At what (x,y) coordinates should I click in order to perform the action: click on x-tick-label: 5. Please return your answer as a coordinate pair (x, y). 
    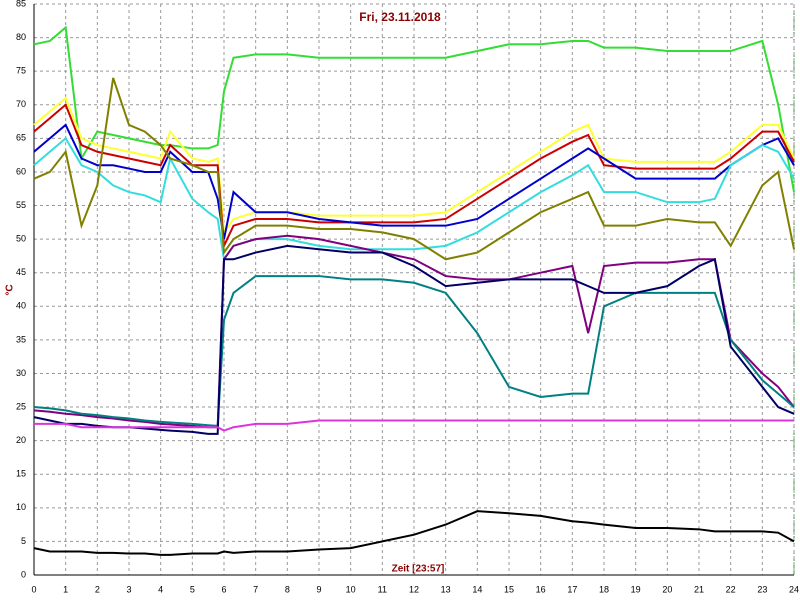
    Looking at the image, I should click on (192, 589).